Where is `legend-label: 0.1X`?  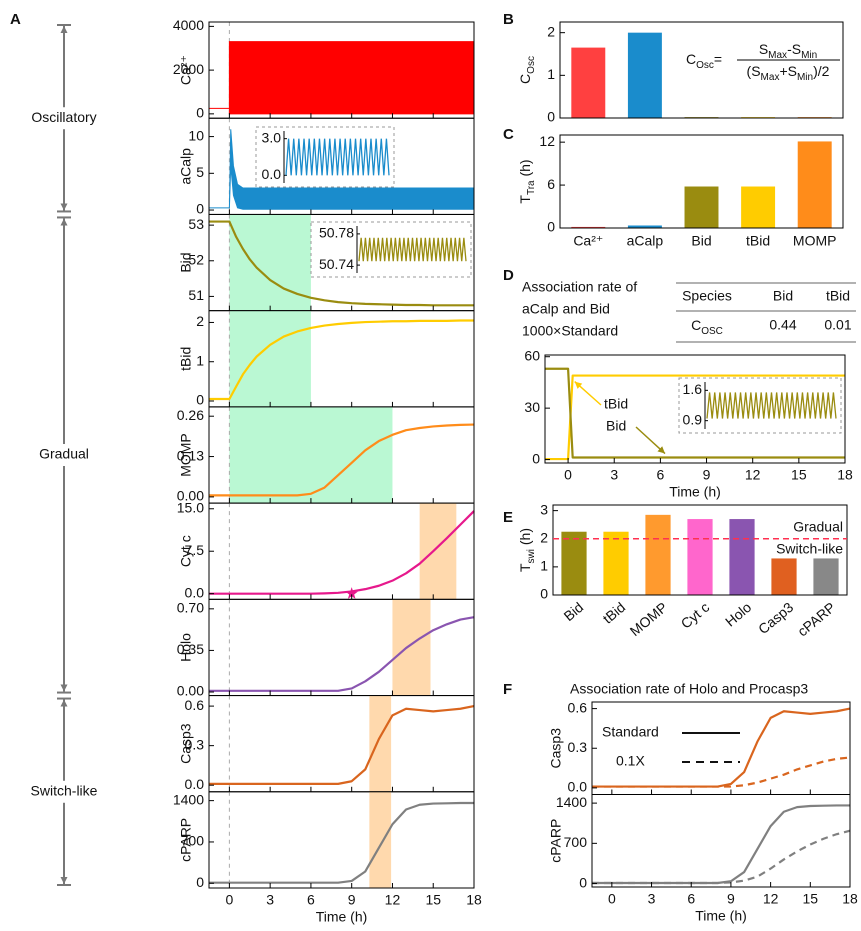 legend-label: 0.1X is located at coordinates (630, 761).